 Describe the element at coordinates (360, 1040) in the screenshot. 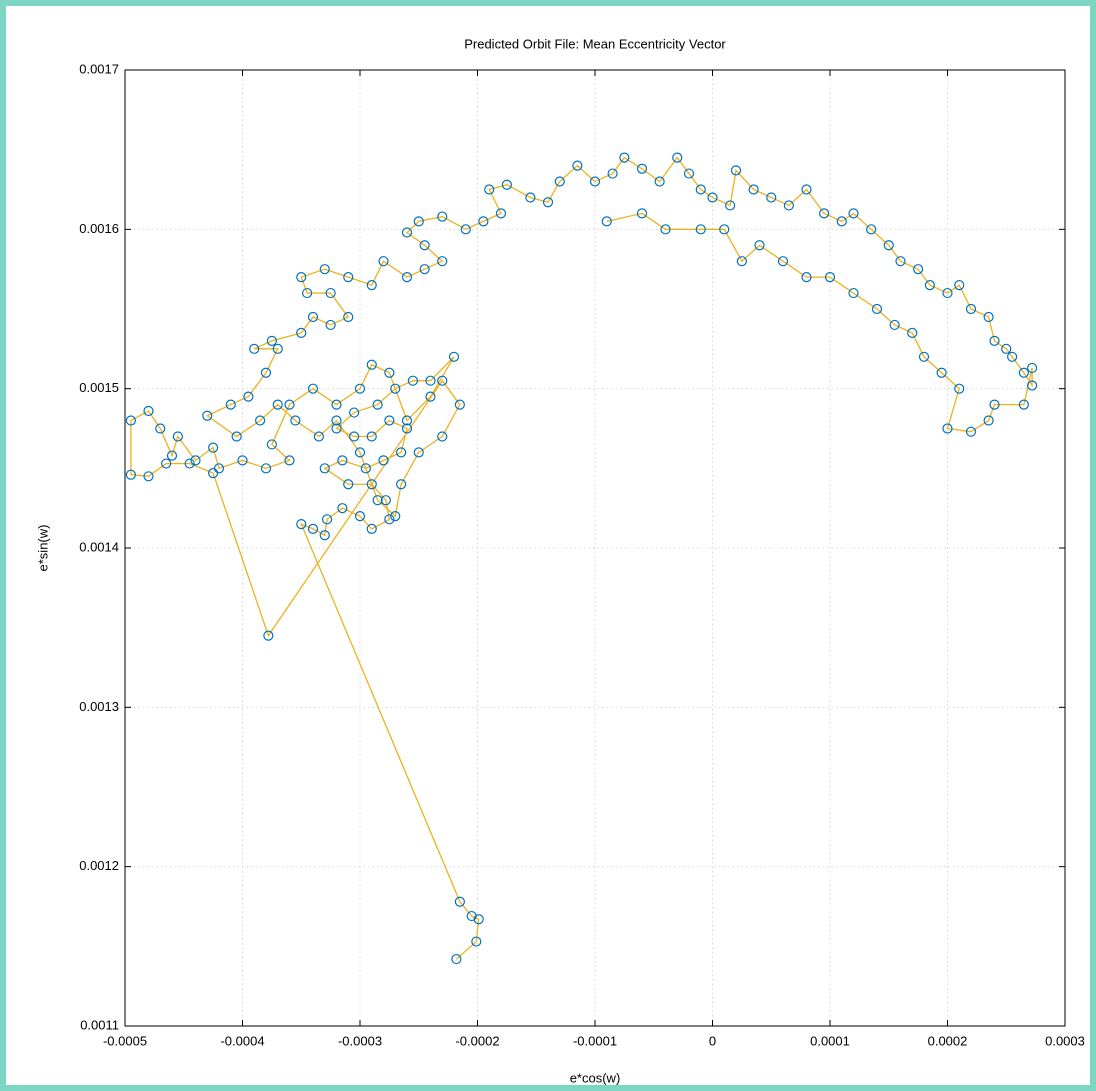

I see `x-tick-label: -0.0003` at that location.